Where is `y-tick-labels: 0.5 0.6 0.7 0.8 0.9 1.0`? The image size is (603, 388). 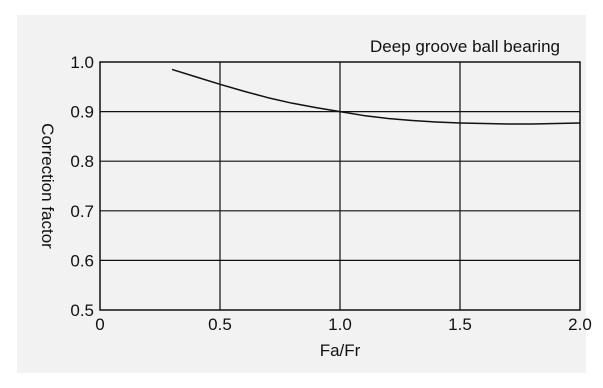
y-tick-labels: 0.5 0.6 0.7 0.8 0.9 1.0 is located at coordinates (82, 186).